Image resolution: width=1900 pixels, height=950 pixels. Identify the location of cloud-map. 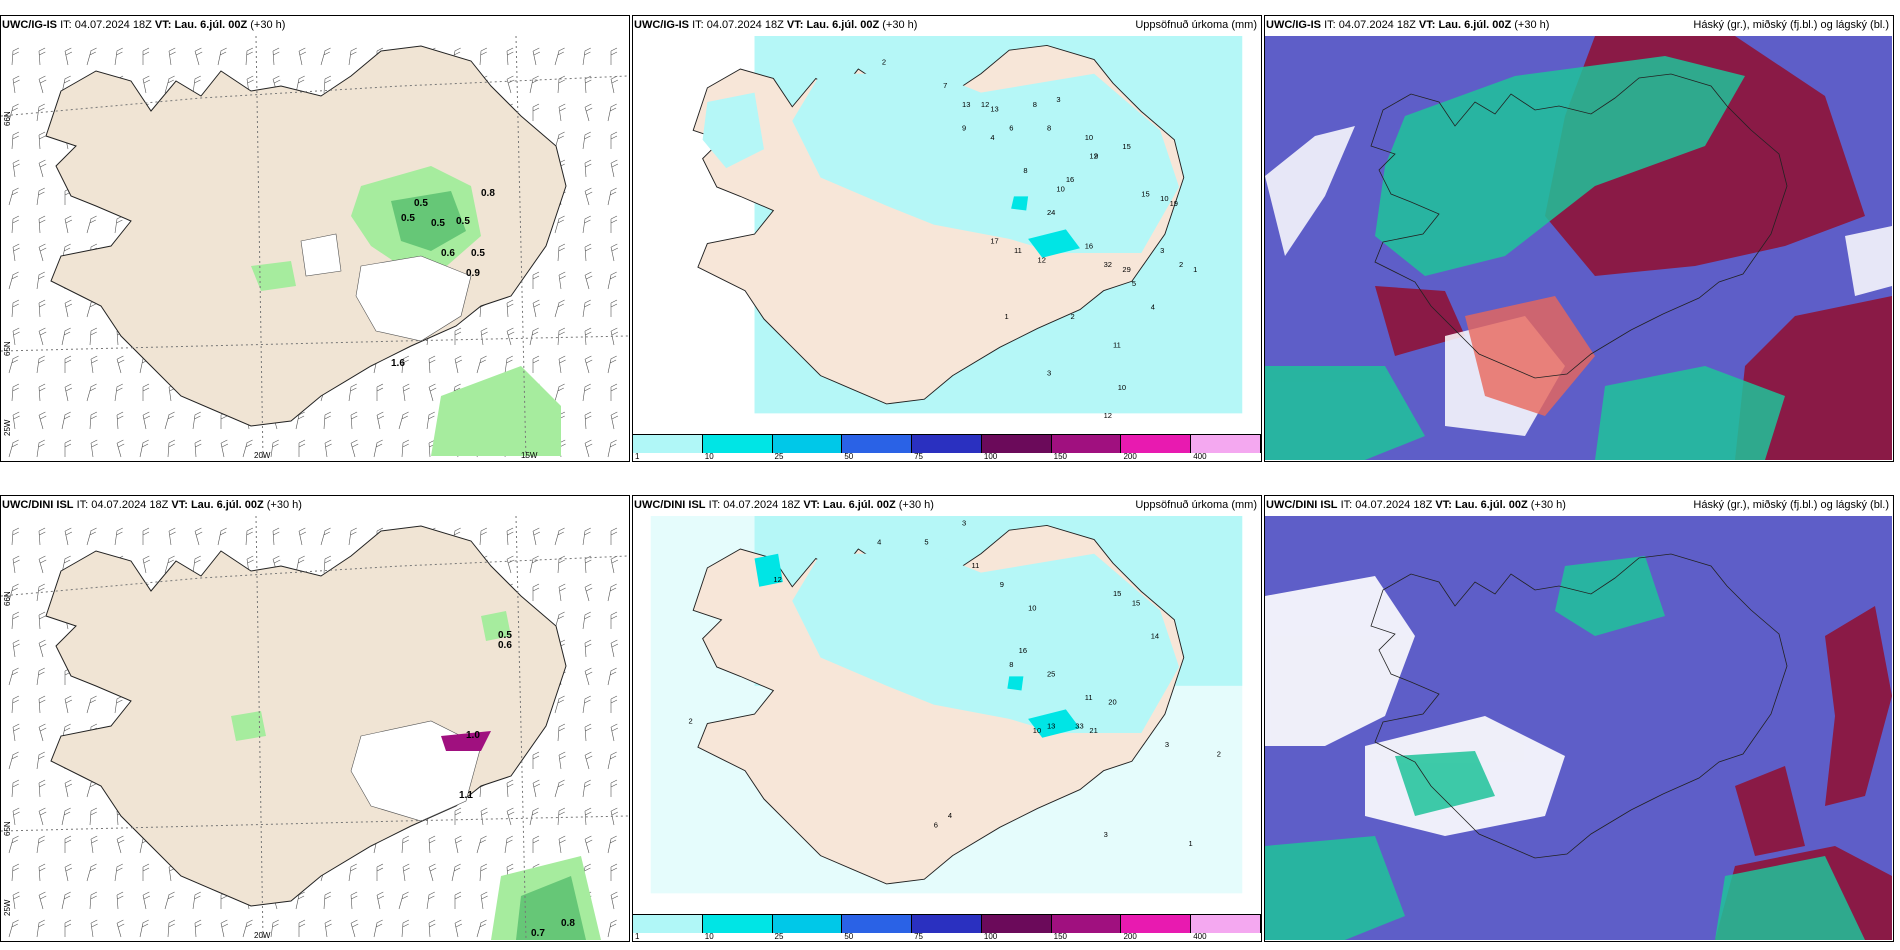
(1578, 728).